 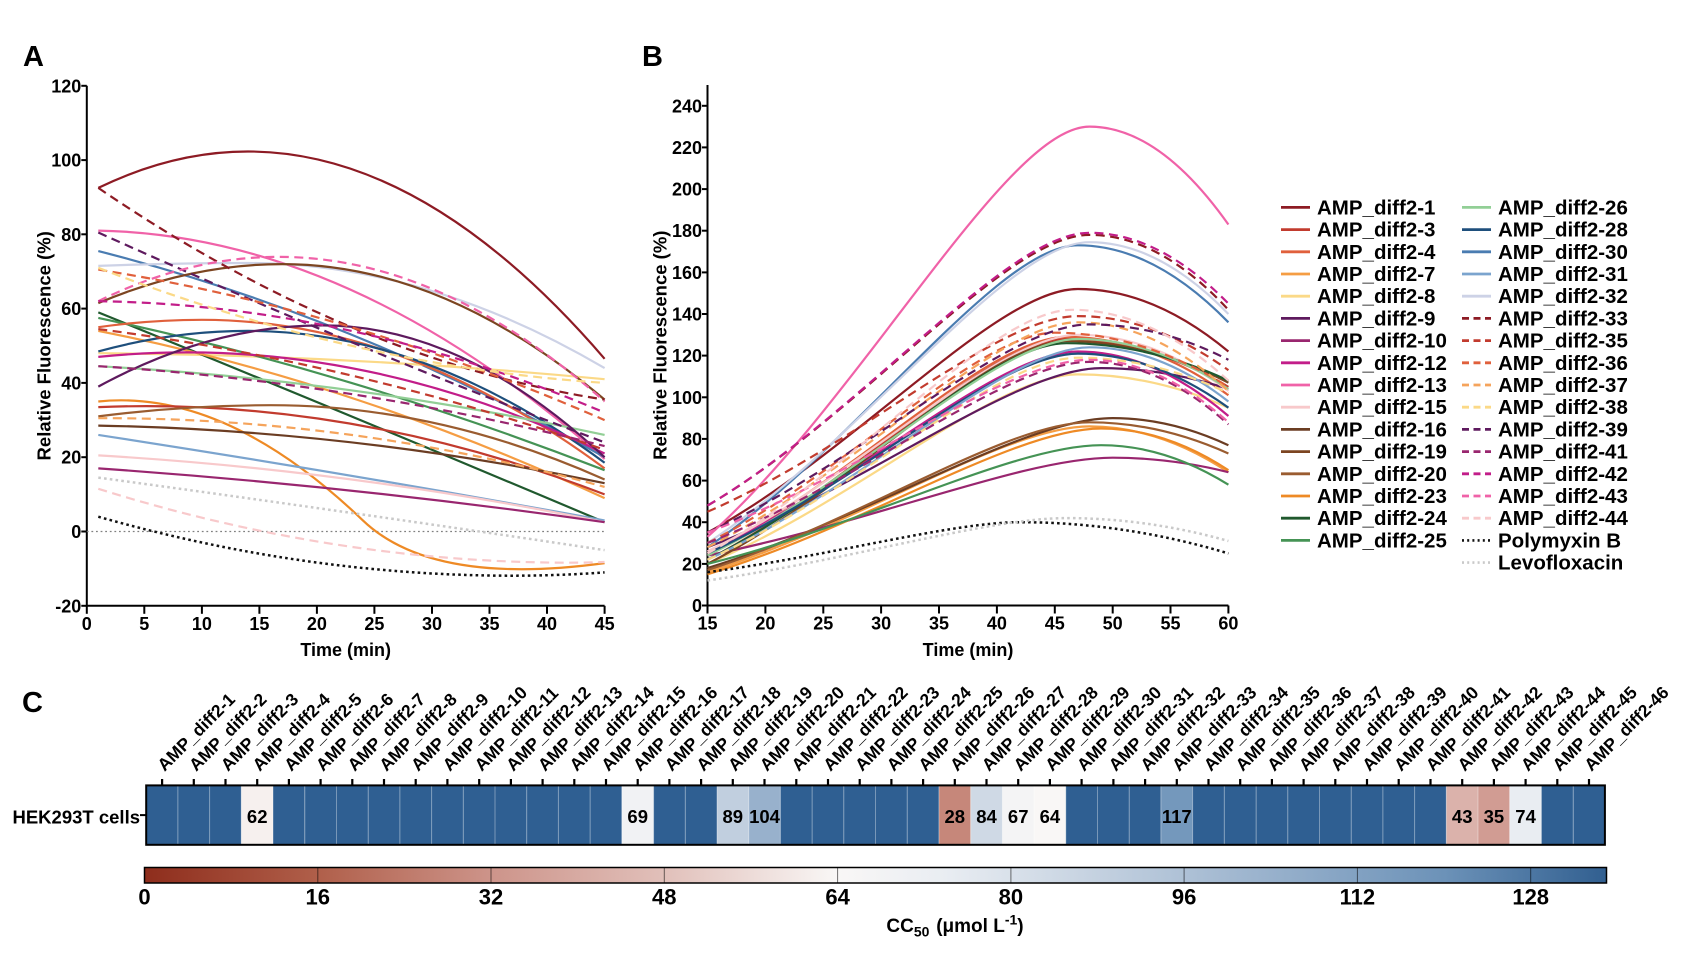 What do you see at coordinates (1563, 207) in the screenshot?
I see `svg-text: AMP_diff2-26` at bounding box center [1563, 207].